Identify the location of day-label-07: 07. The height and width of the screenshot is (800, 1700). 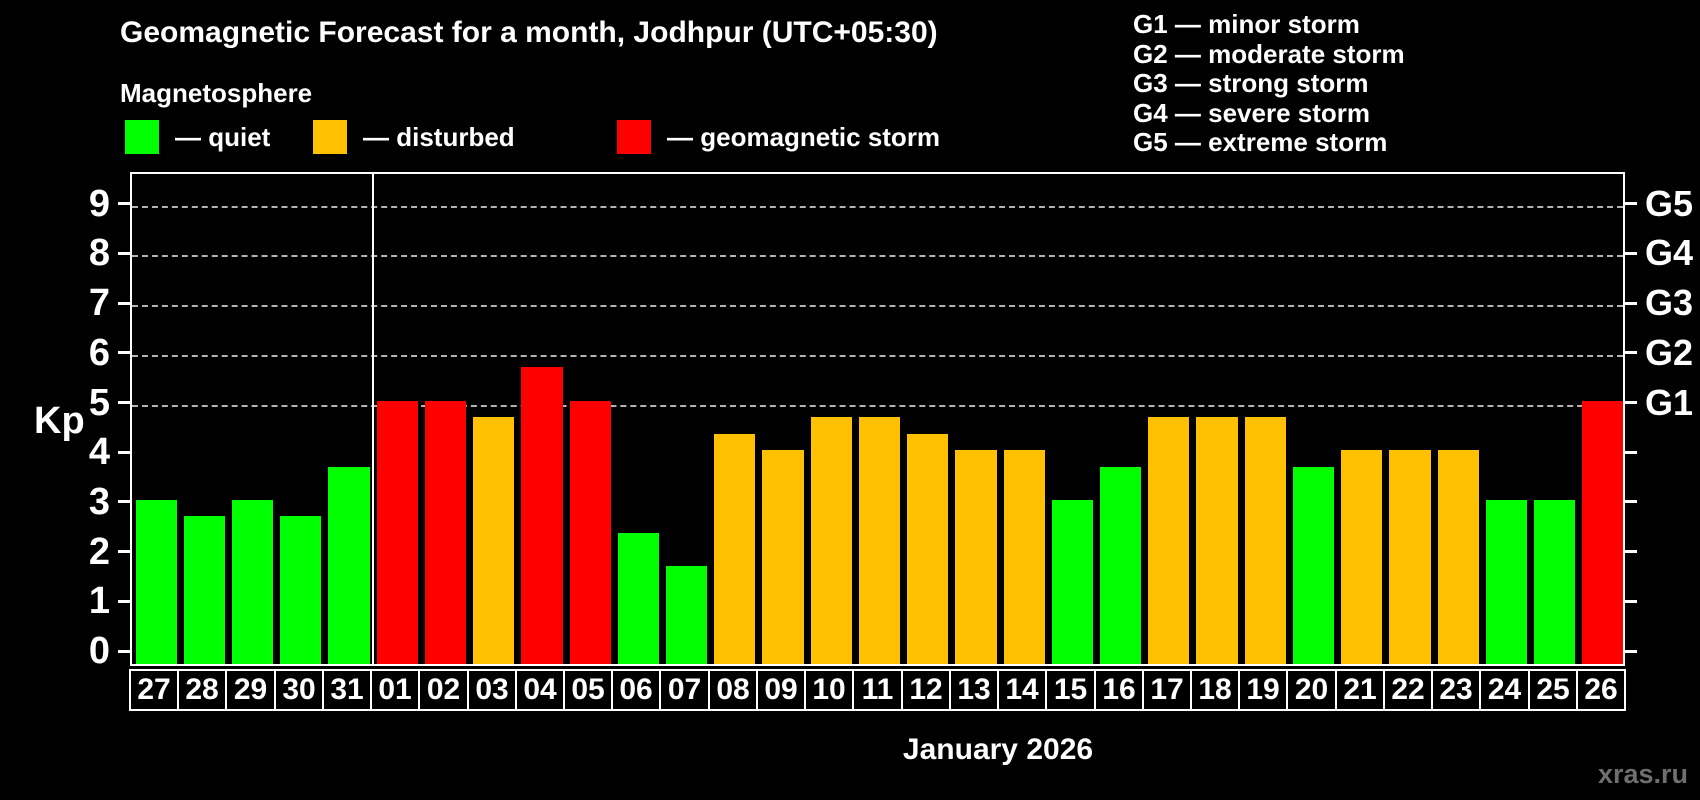
(684, 690).